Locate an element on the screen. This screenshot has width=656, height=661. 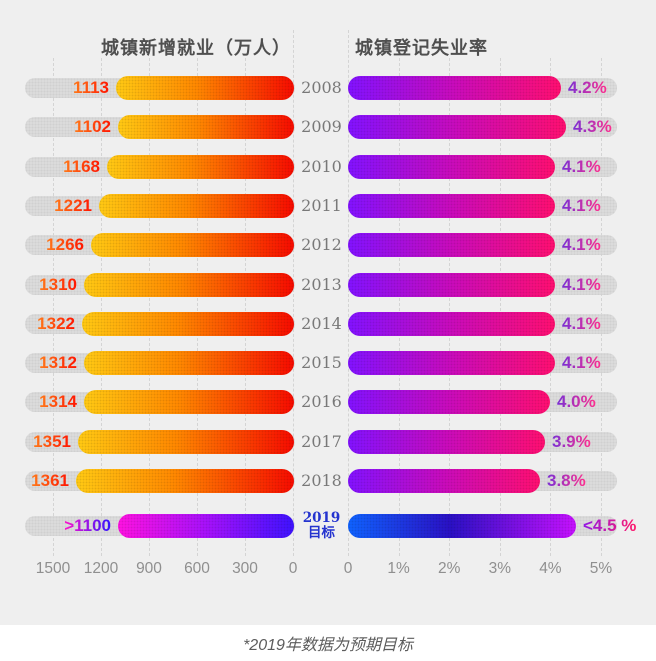
year-label: 2008 is located at coordinates (321, 87).